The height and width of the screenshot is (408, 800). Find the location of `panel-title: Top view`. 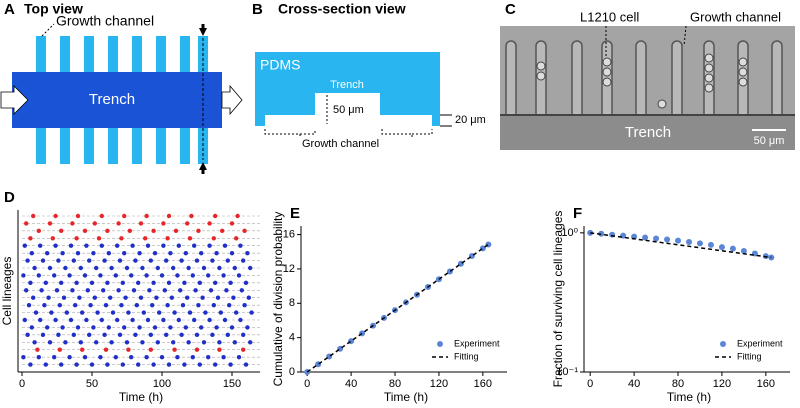

panel-title: Top view is located at coordinates (53, 9).